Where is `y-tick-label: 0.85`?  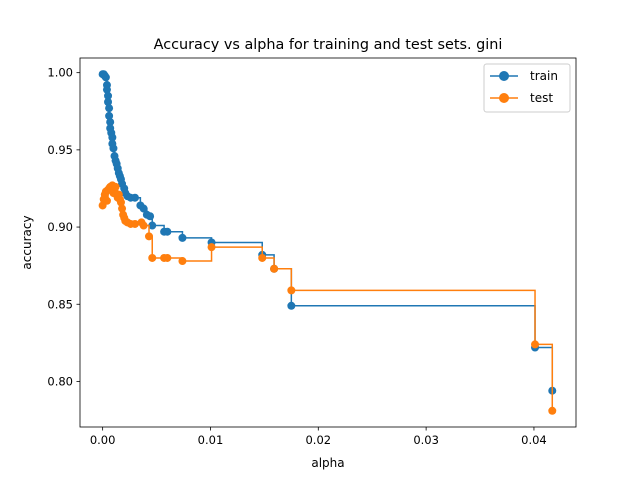 y-tick-label: 0.85 is located at coordinates (60, 304).